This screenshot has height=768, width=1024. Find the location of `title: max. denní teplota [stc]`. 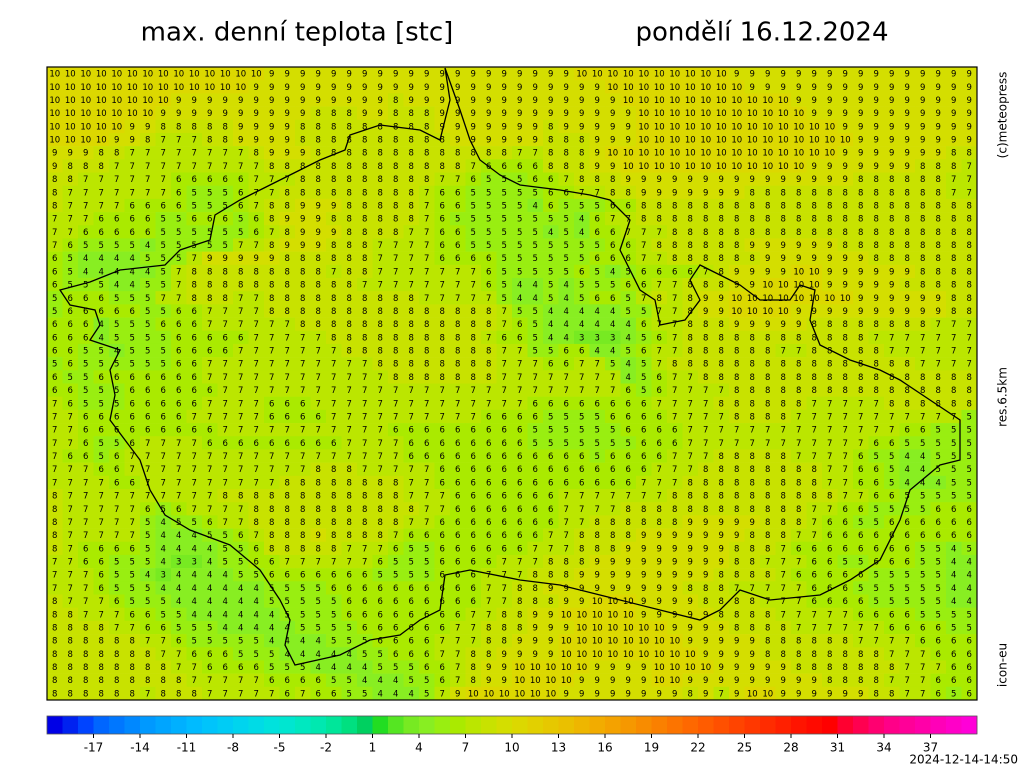

title: max. denní teplota [stc] is located at coordinates (297, 33).